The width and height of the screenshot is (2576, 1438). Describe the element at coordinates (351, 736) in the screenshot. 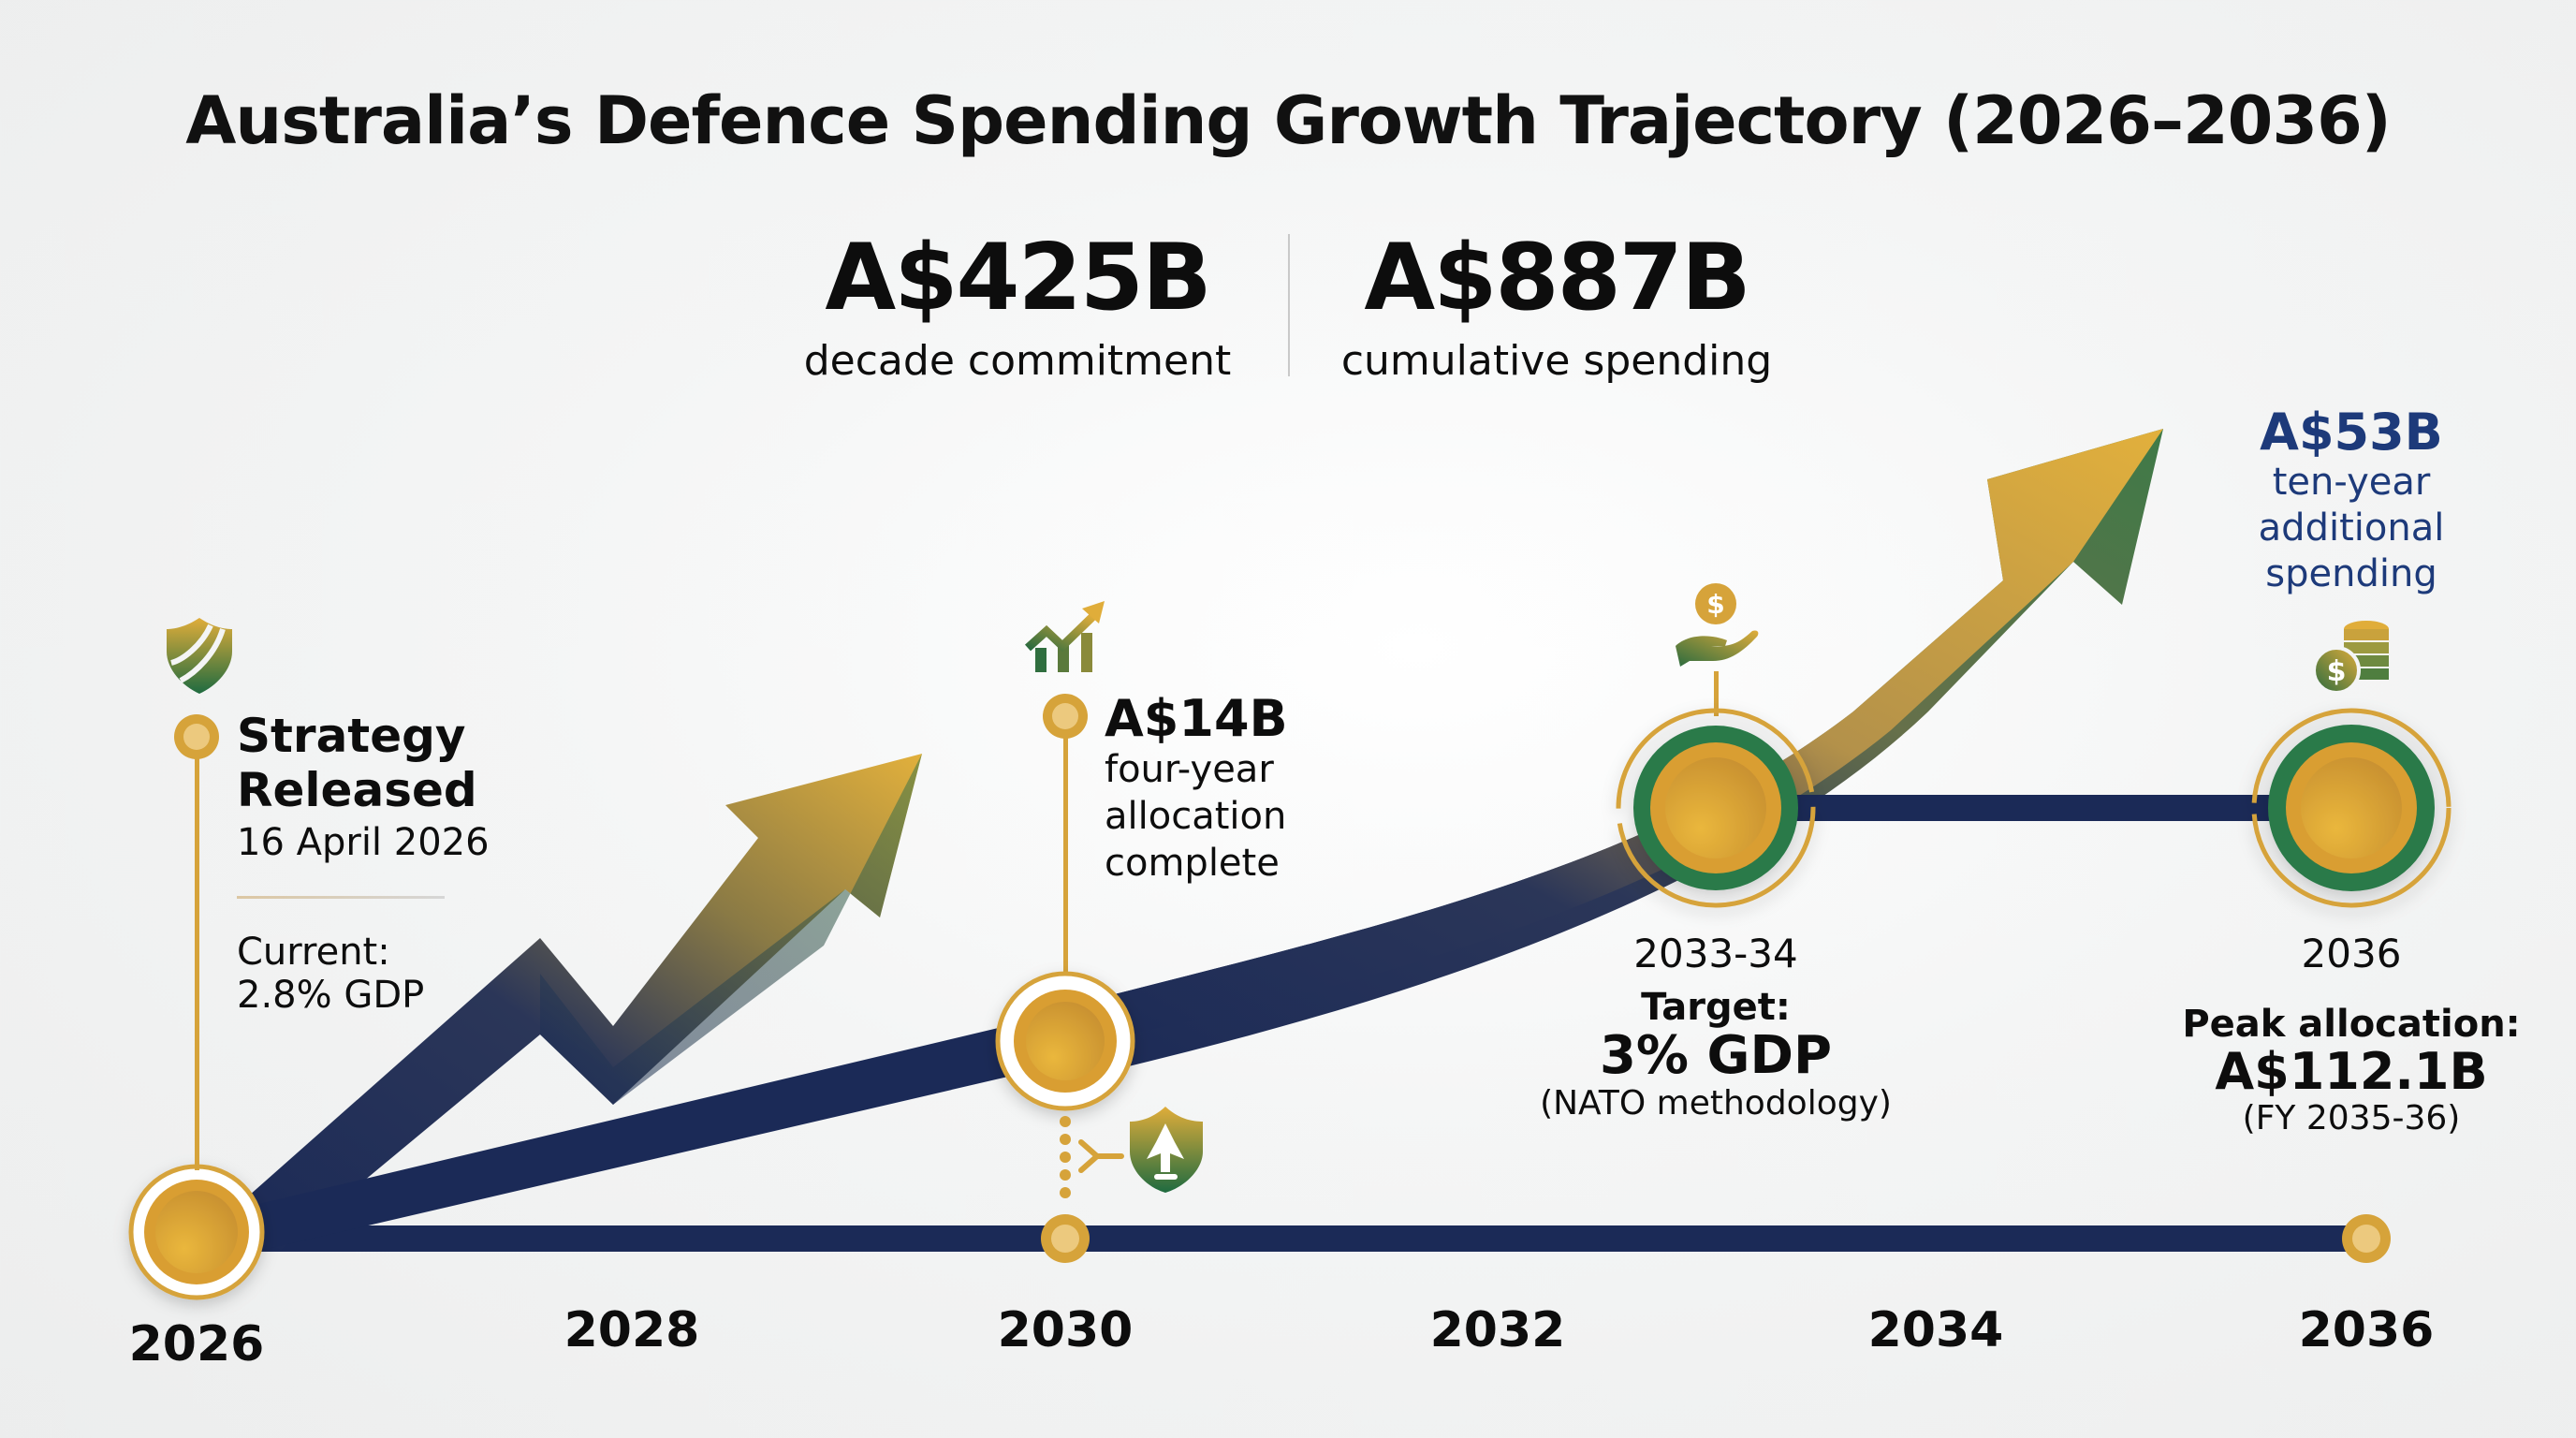

I see `strategy-title-line1: Strategy` at that location.